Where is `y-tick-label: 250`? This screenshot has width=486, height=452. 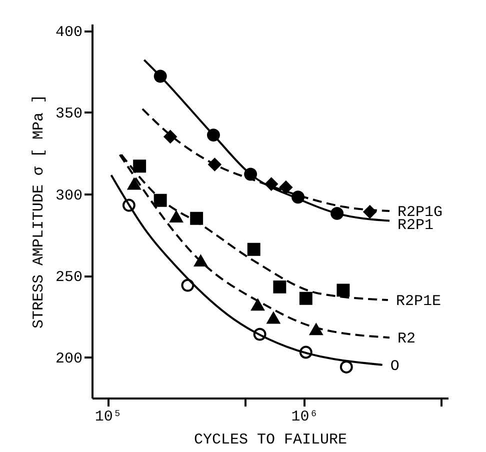 y-tick-label: 250 is located at coordinates (68, 277).